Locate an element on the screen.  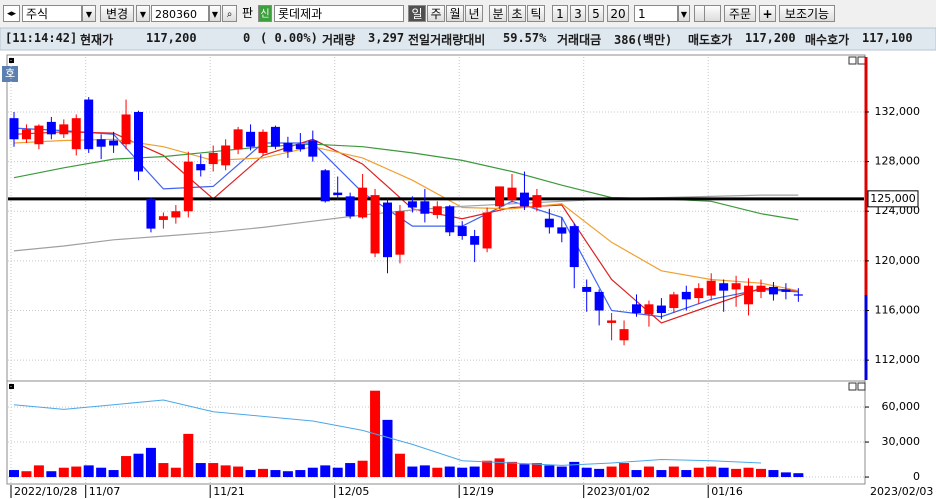
x-tick-label: 2022/10/28 is located at coordinates (45, 491).